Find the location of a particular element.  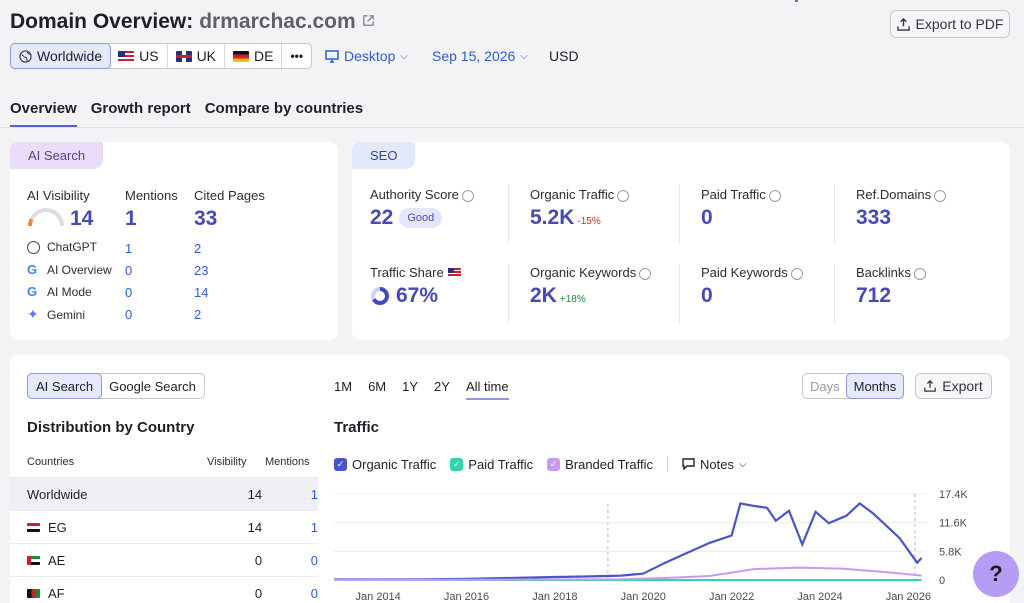

device-dropdown: Desktop ⌵ is located at coordinates (366, 56).